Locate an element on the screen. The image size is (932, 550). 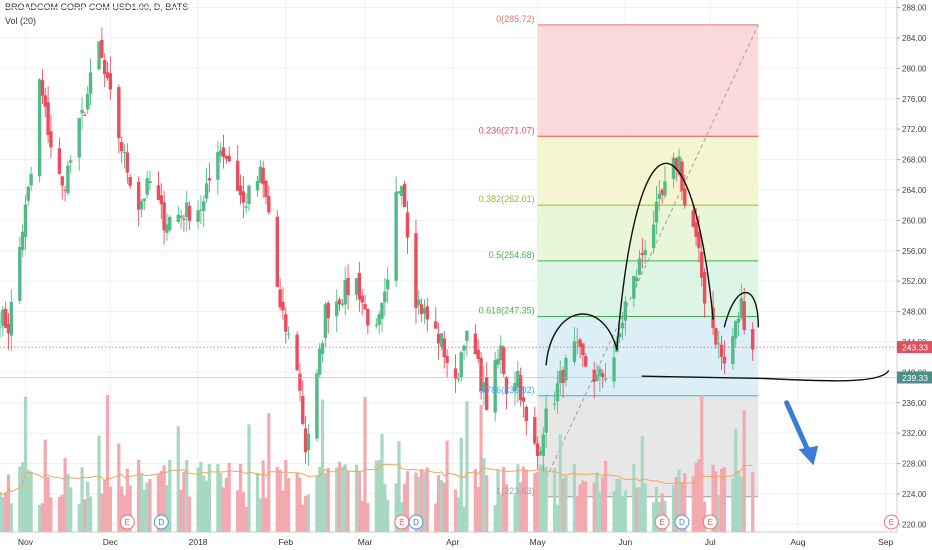
event-circle is located at coordinates (682, 522).